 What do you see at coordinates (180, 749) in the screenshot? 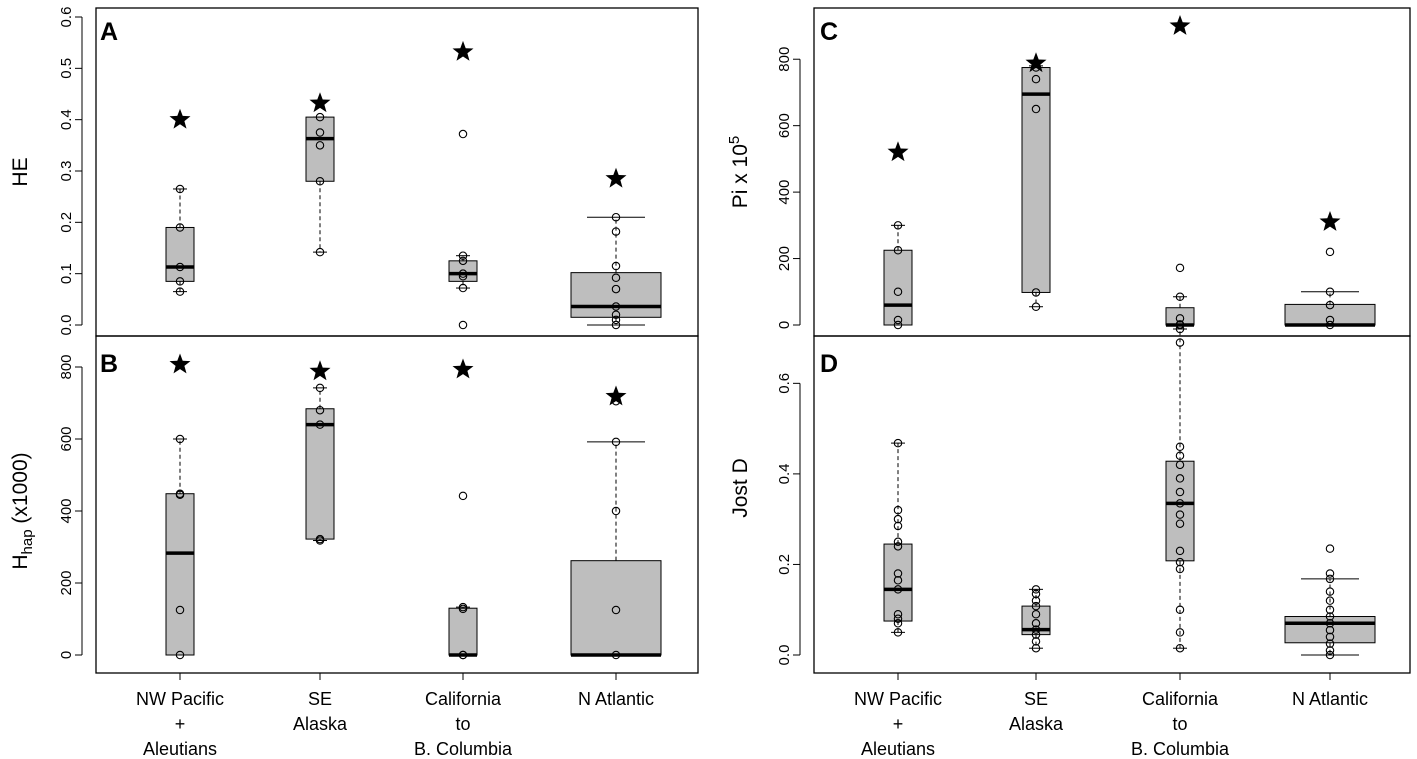
I see `category-label: Aleutians` at bounding box center [180, 749].